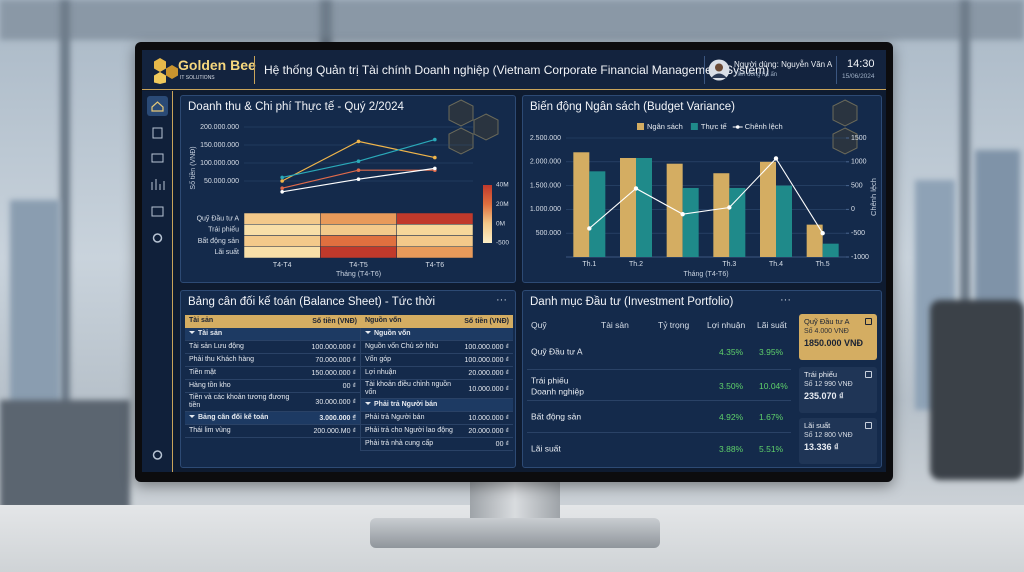 The image size is (1024, 572). What do you see at coordinates (202, 372) in the screenshot?
I see `row-label: Tiền mặt` at bounding box center [202, 372].